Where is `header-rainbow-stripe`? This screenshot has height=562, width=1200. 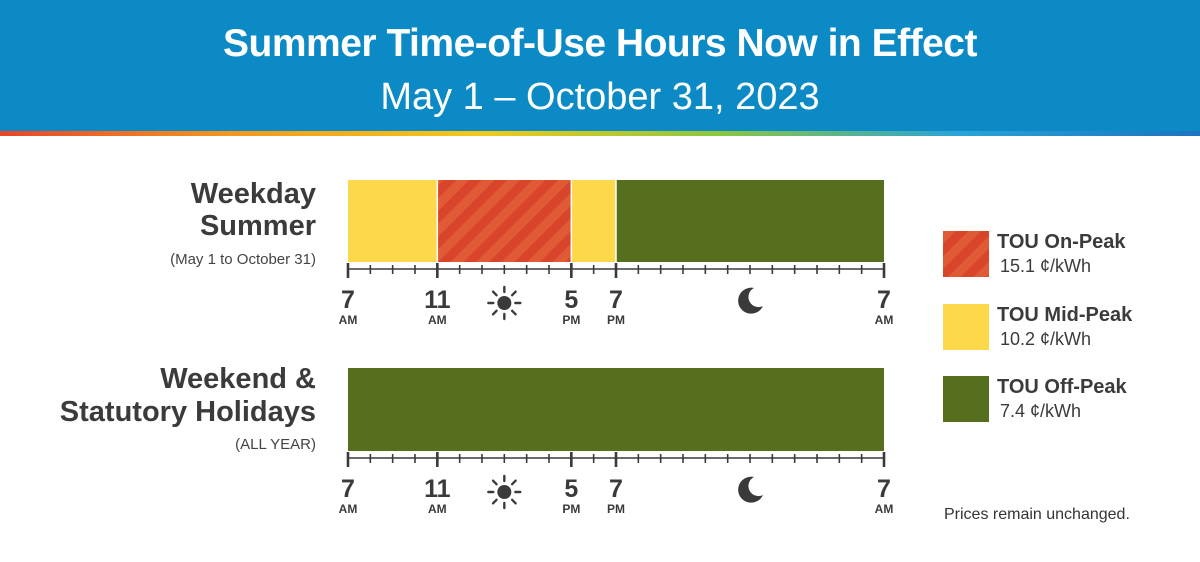
header-rainbow-stripe is located at coordinates (600, 133).